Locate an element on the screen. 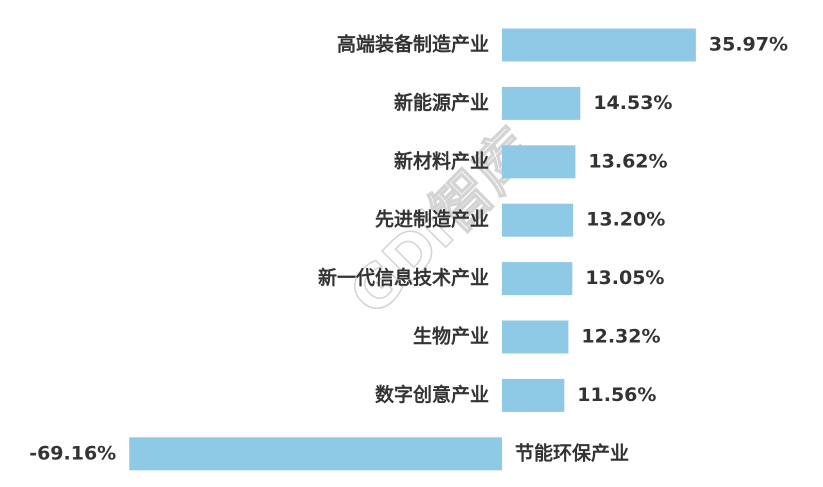 This screenshot has height=487, width=823. category-label: 生物产业 is located at coordinates (451, 336).